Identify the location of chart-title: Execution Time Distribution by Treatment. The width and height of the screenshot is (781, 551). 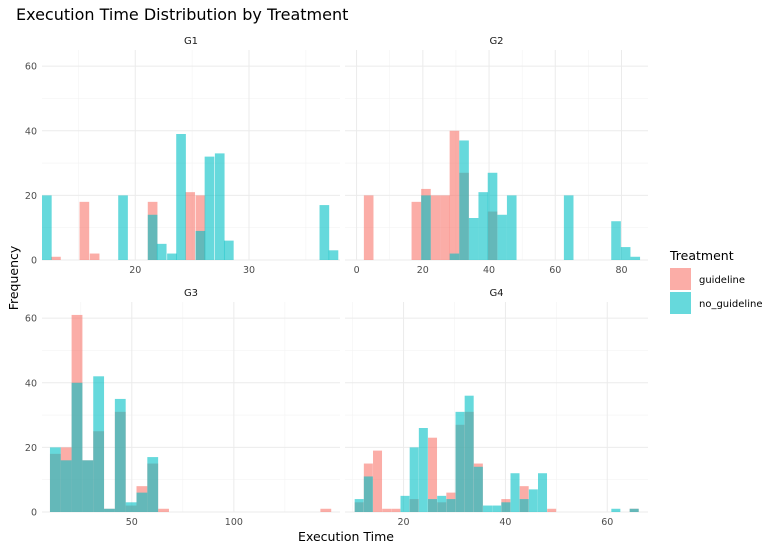
(182, 14).